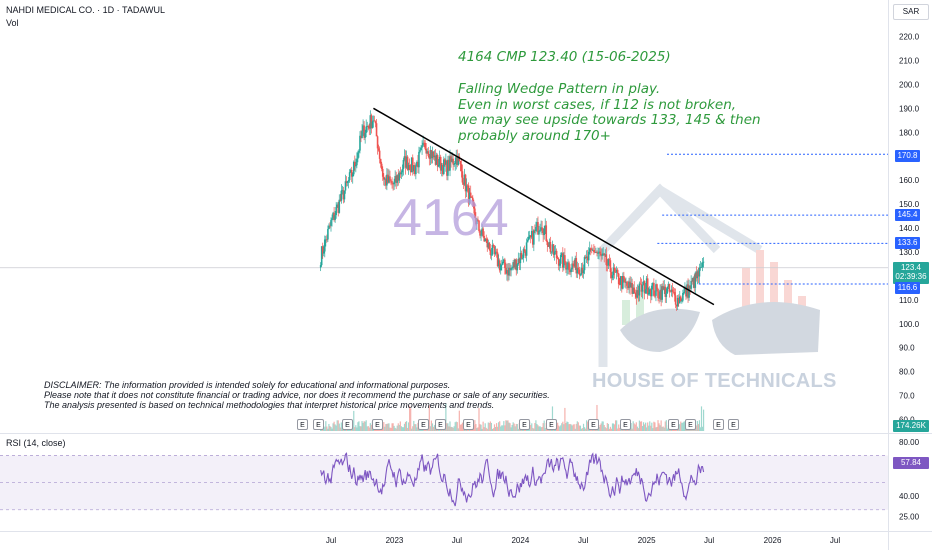 Image resolution: width=932 pixels, height=550 pixels. I want to click on falling-wedge-trendline, so click(544, 206).